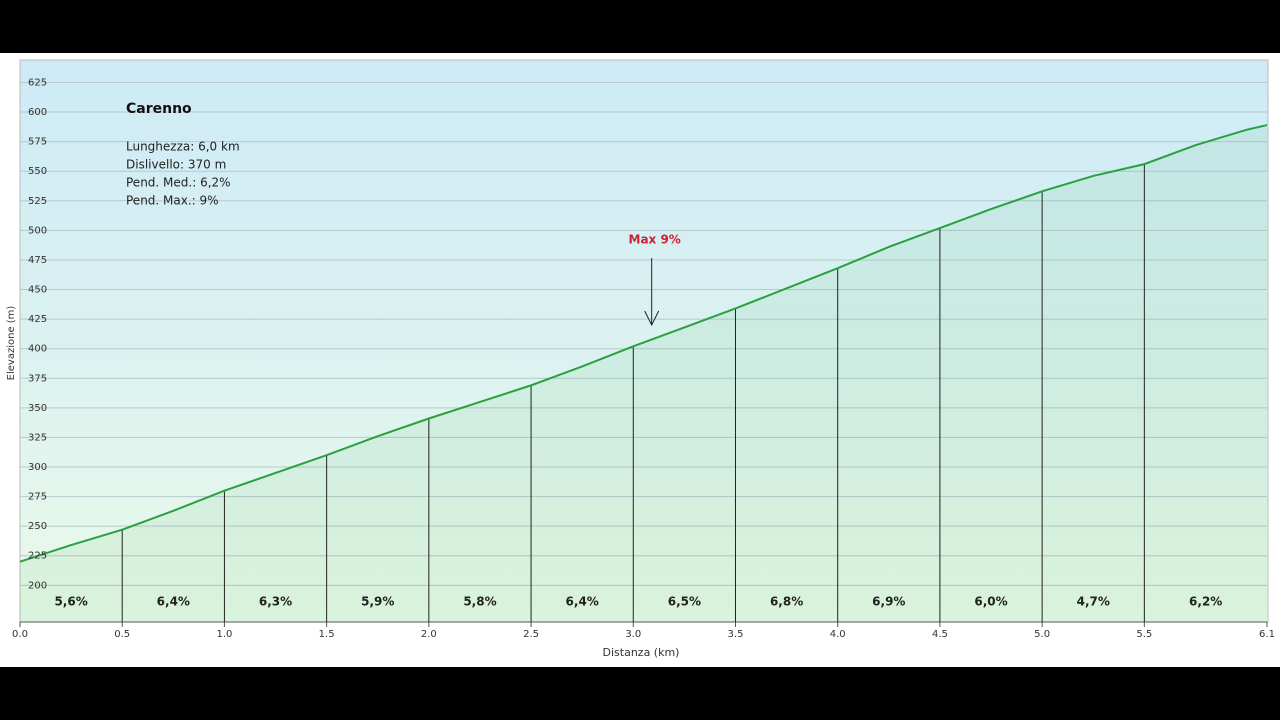 The image size is (1280, 720). Describe the element at coordinates (736, 634) in the screenshot. I see `x-tick-label: 3.5` at that location.